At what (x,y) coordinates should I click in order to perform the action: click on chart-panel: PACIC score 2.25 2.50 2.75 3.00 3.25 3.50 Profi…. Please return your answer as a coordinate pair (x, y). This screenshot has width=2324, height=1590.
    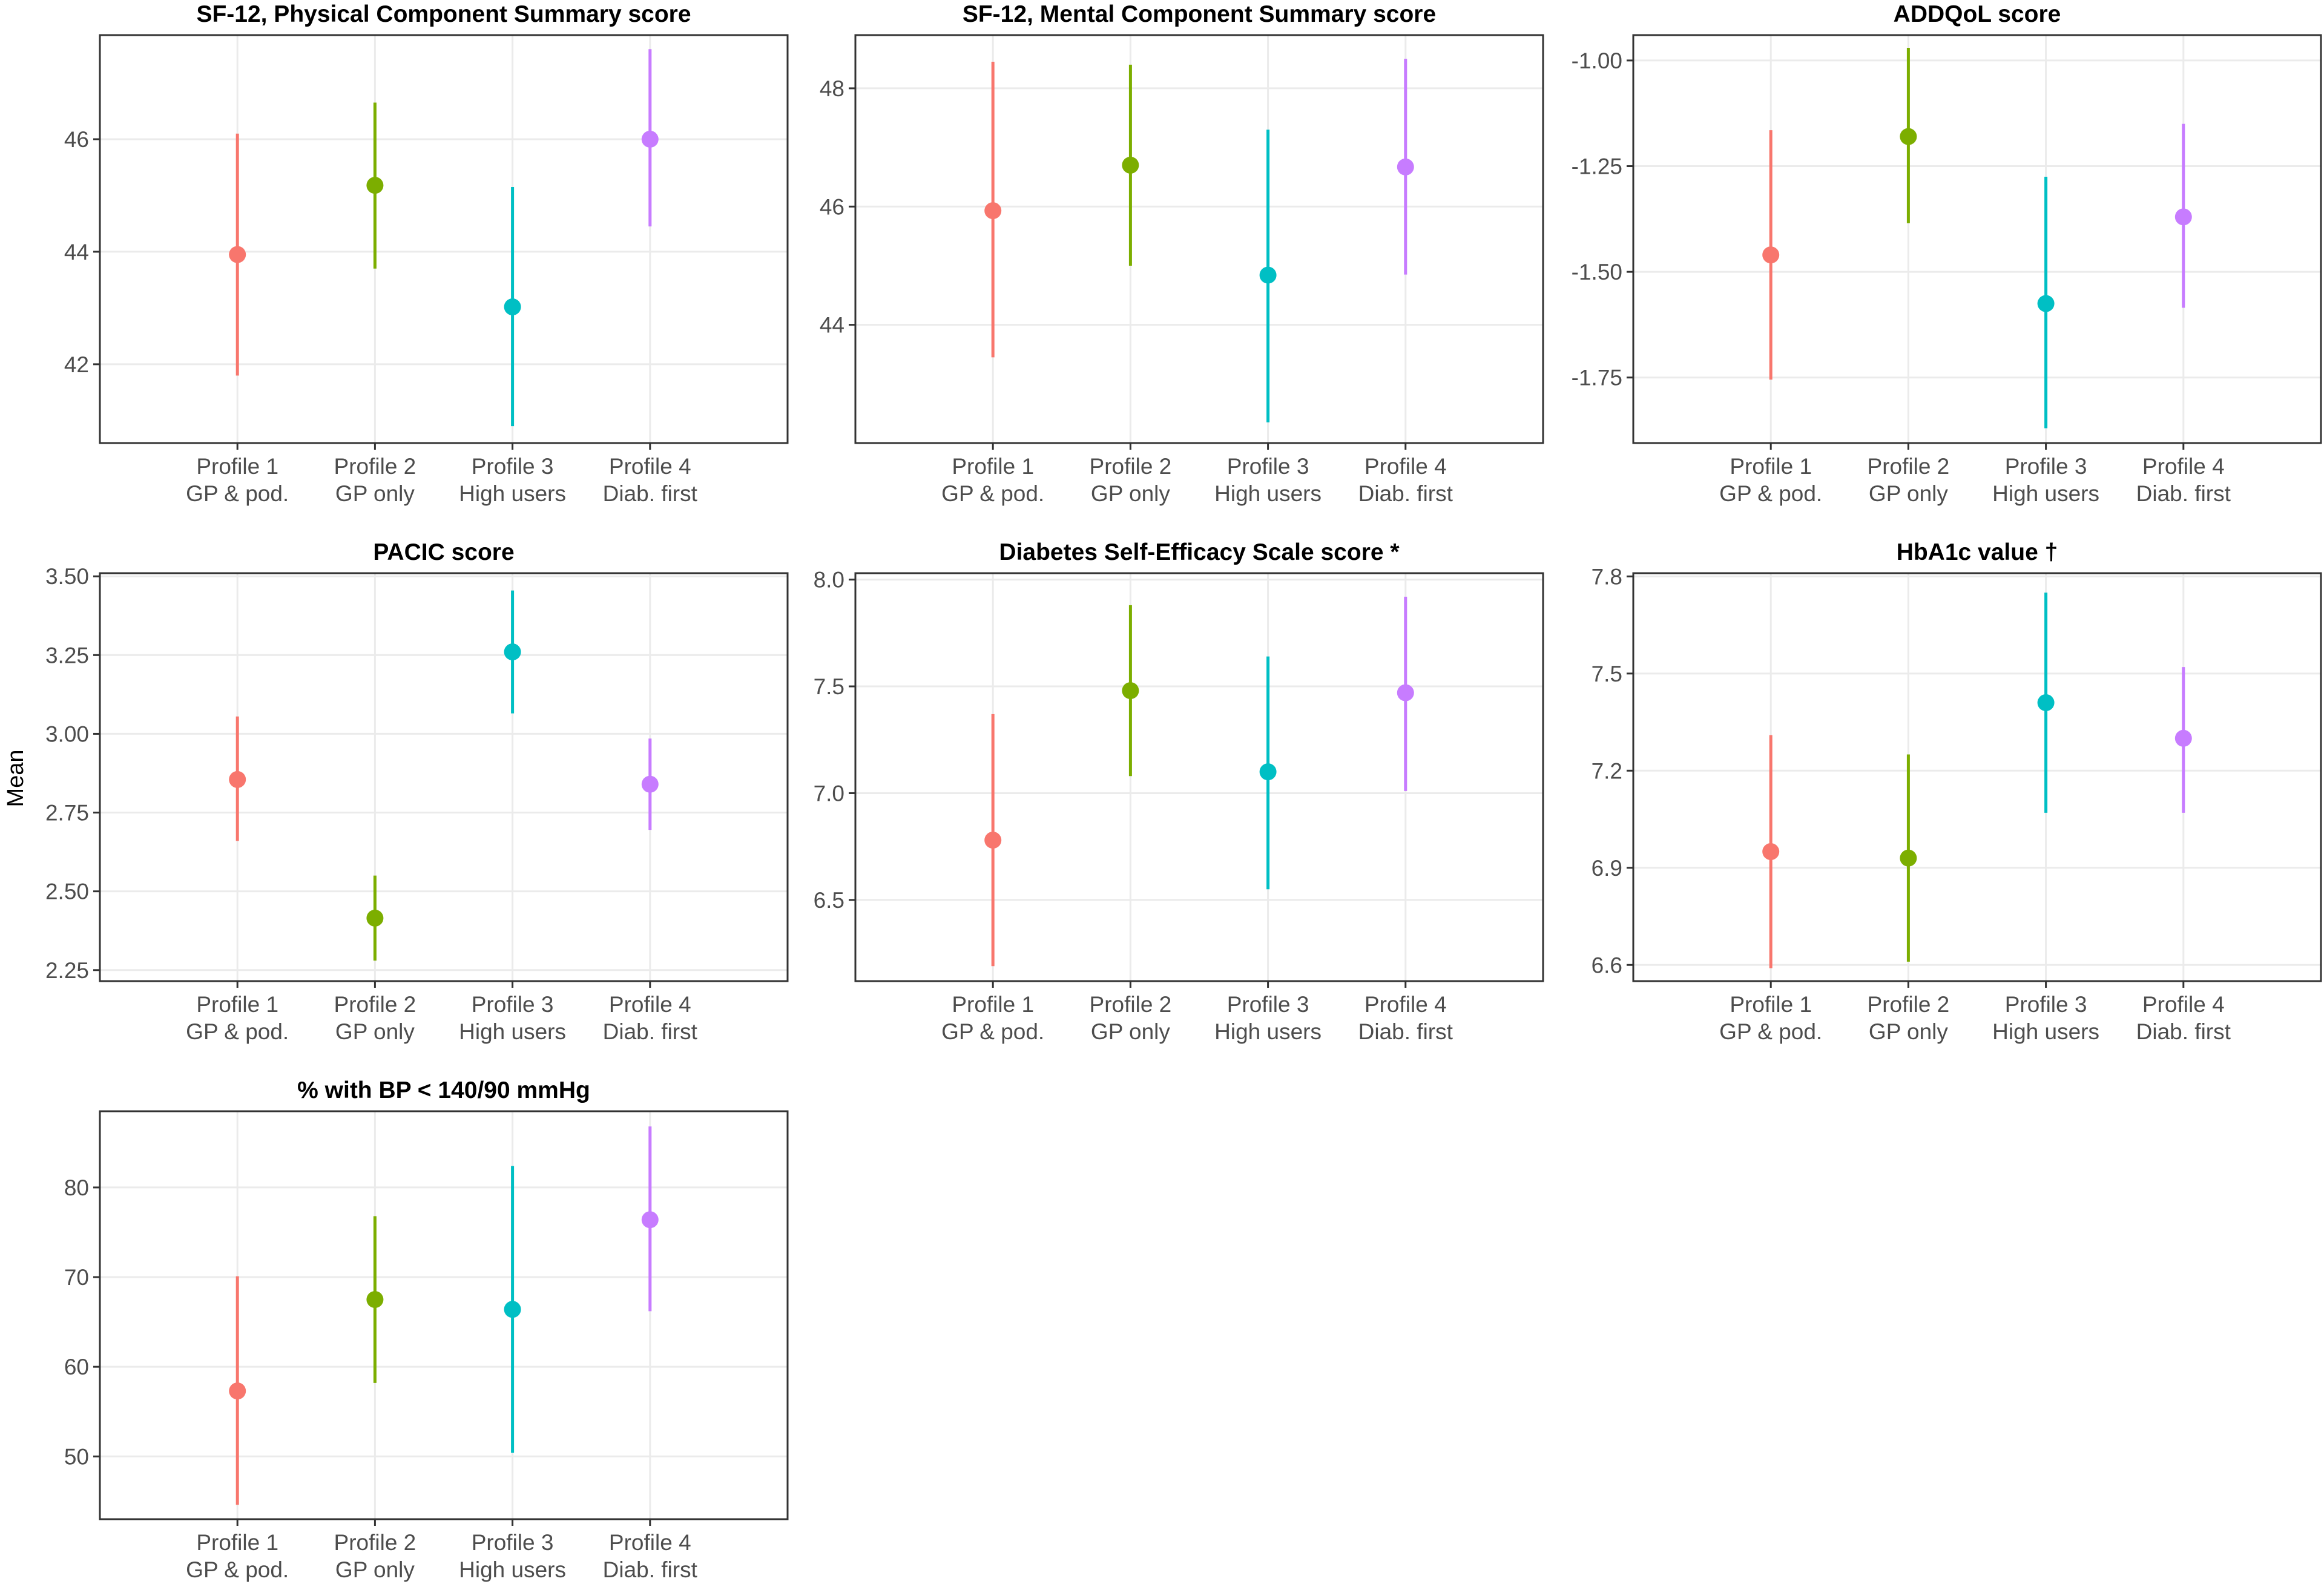
    Looking at the image, I should click on (417, 791).